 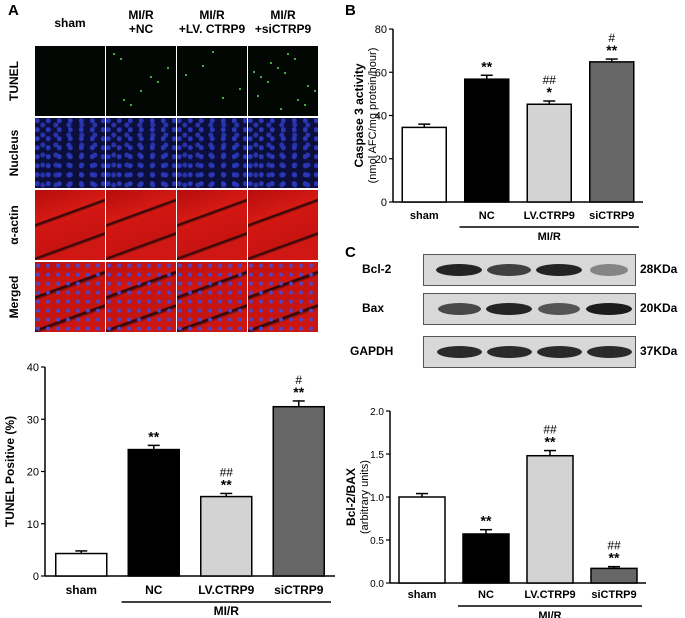 What do you see at coordinates (13, 10) in the screenshot?
I see `panel-letter-a: A` at bounding box center [13, 10].